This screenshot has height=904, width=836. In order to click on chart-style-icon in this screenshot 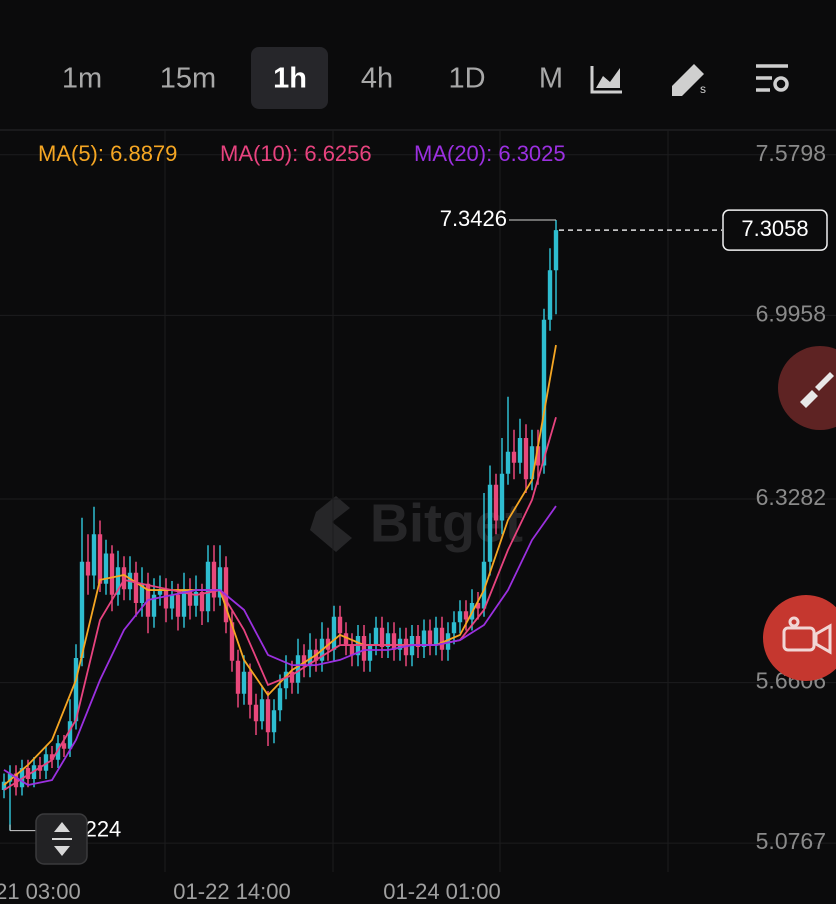, I will do `click(606, 80)`.